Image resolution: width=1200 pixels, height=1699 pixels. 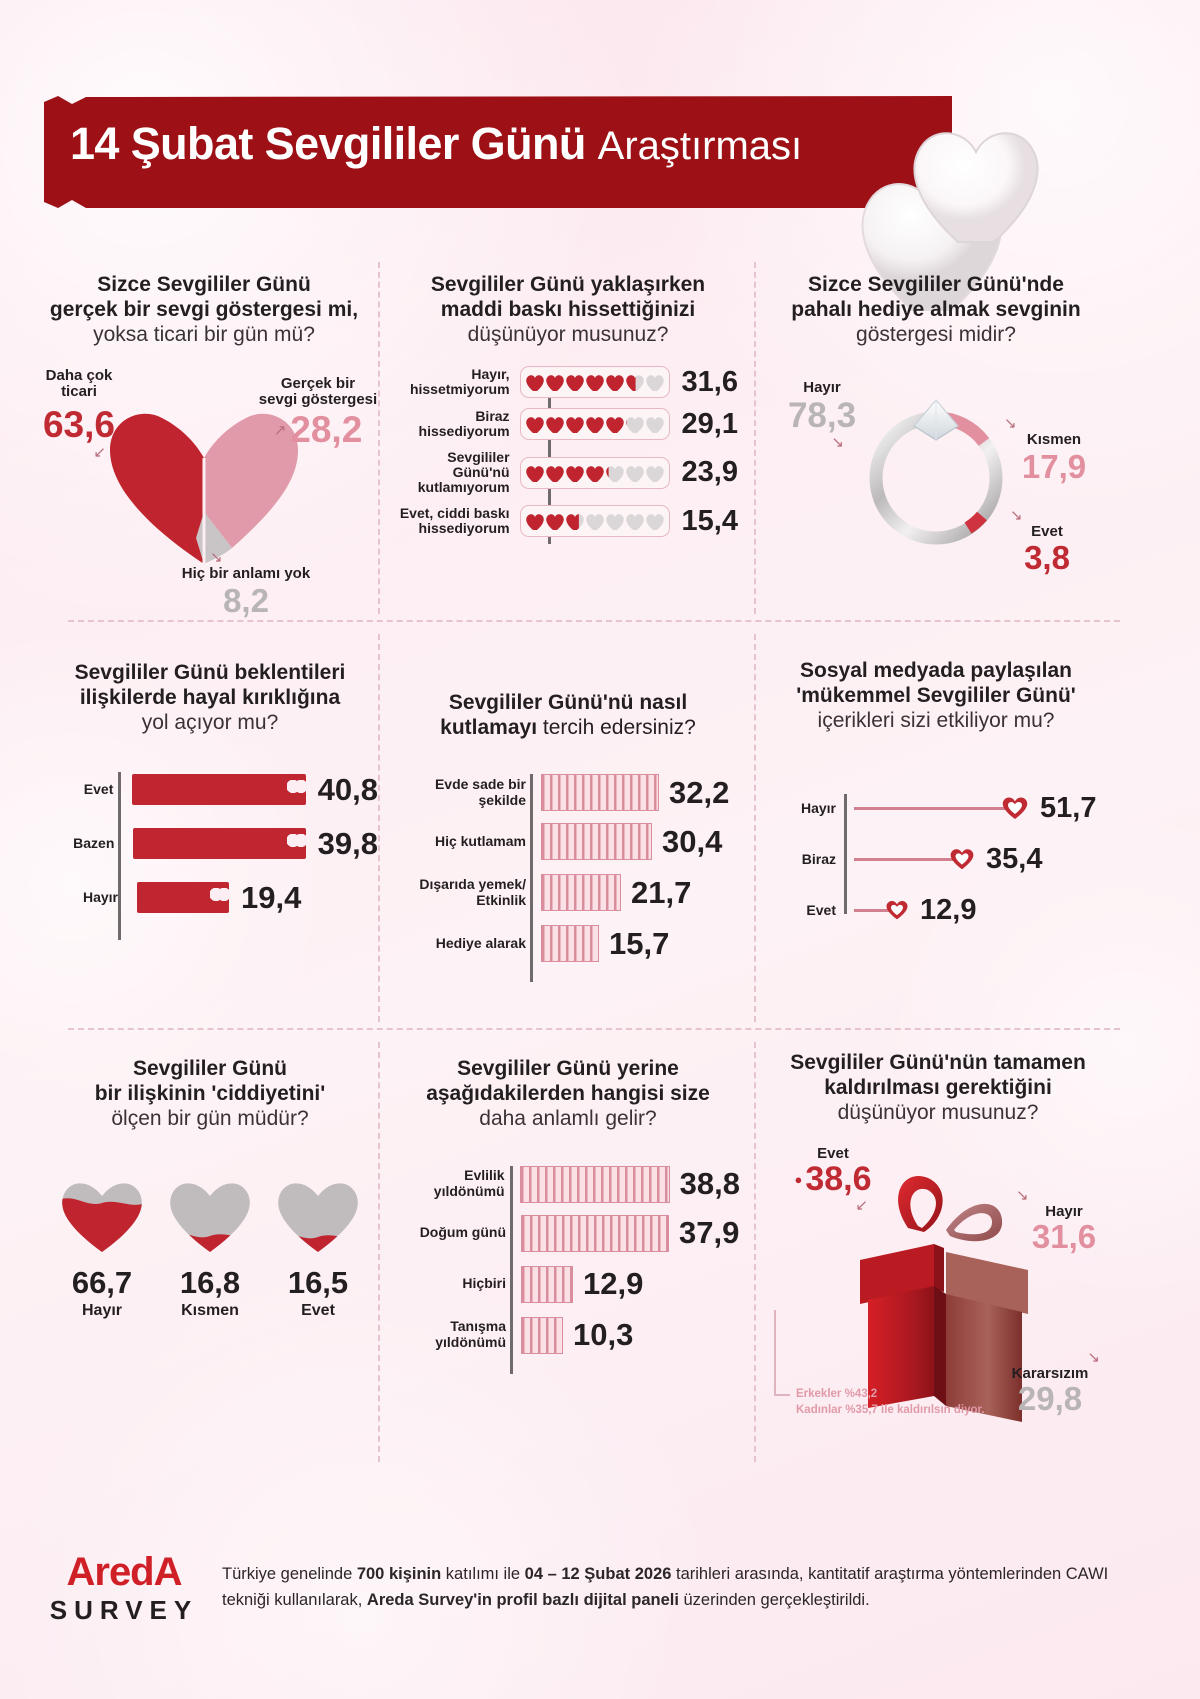 What do you see at coordinates (94, 842) in the screenshot?
I see `bar-label: Bazen` at bounding box center [94, 842].